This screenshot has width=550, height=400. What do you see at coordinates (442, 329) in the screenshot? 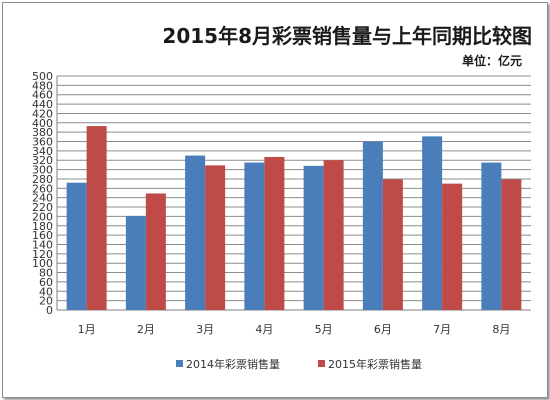
I see `x-tick-label: 7月` at bounding box center [442, 329].